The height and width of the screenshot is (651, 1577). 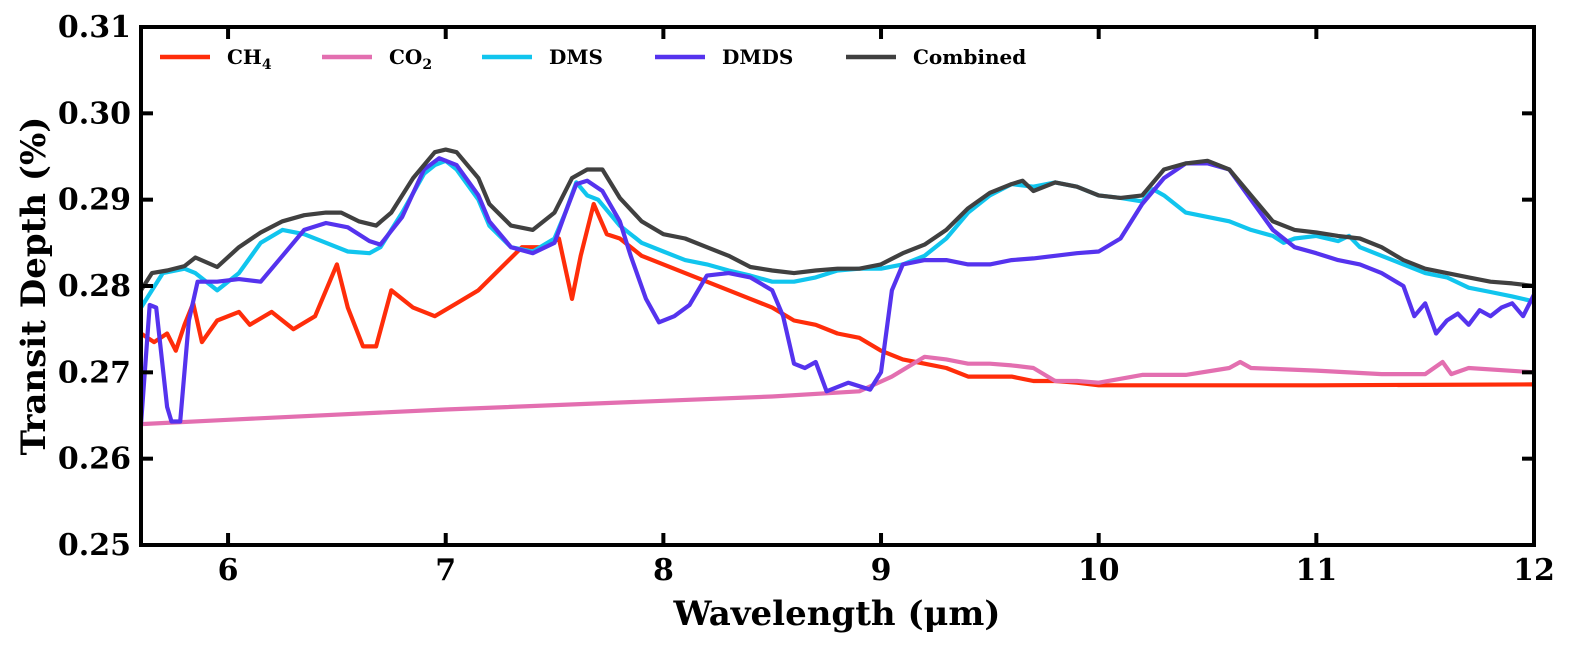 I want to click on y-tick-label: 0.27, so click(x=94, y=372).